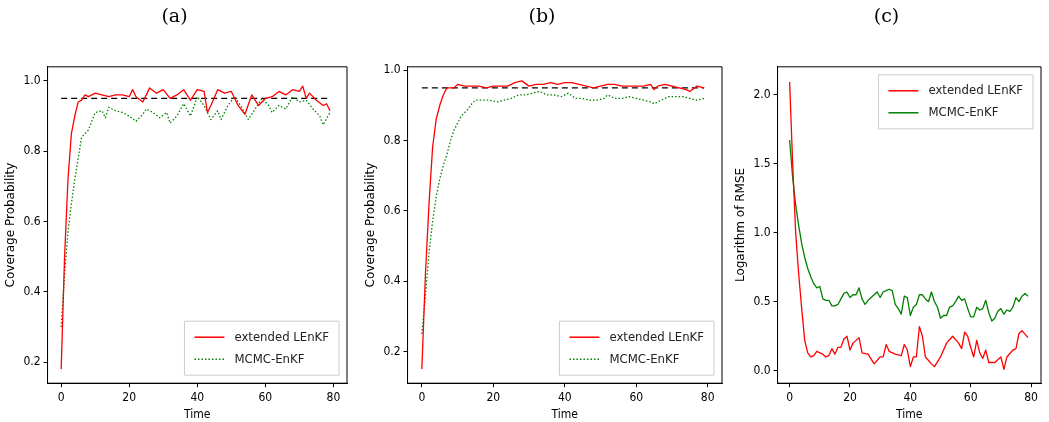  I want to click on line-series, so click(195, 212).